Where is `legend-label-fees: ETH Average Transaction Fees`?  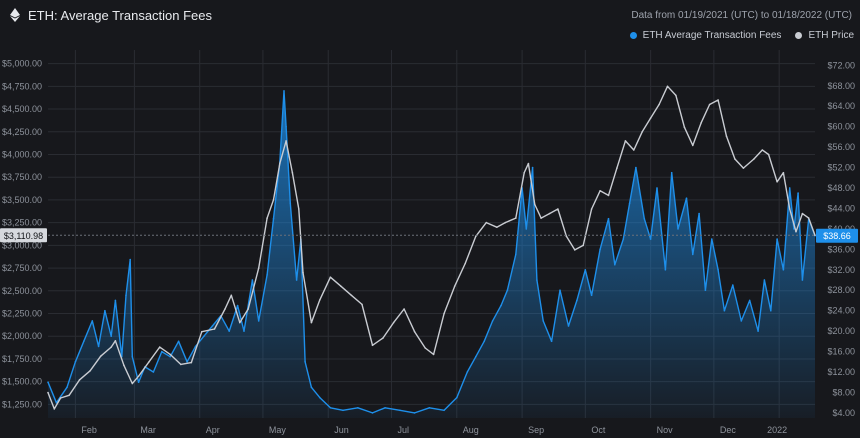
legend-label-fees: ETH Average Transaction Fees is located at coordinates (712, 35).